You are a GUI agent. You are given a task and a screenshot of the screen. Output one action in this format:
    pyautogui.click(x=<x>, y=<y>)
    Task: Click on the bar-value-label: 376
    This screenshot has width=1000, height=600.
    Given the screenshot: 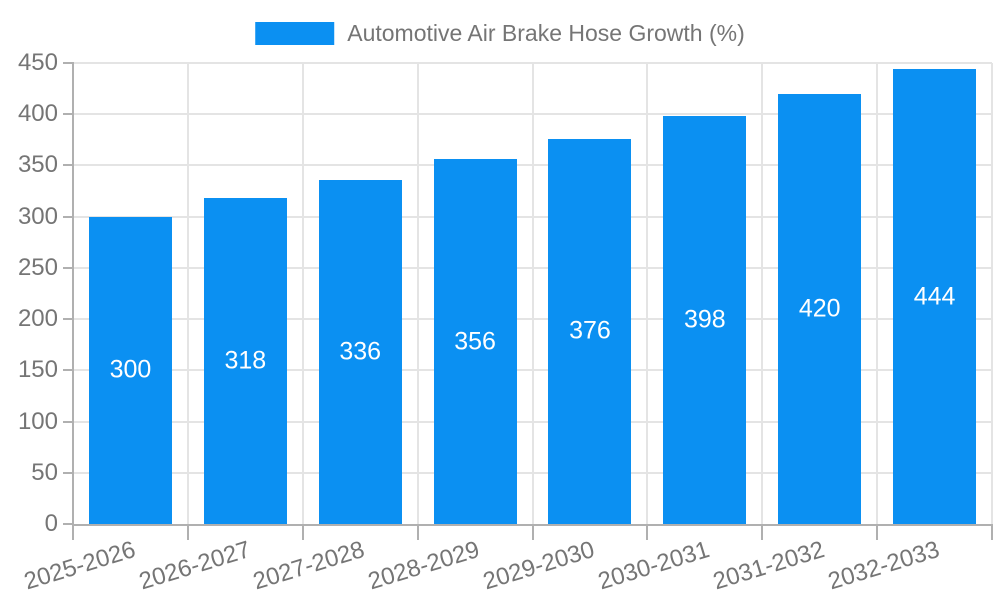 What is the action you would take?
    pyautogui.click(x=590, y=330)
    